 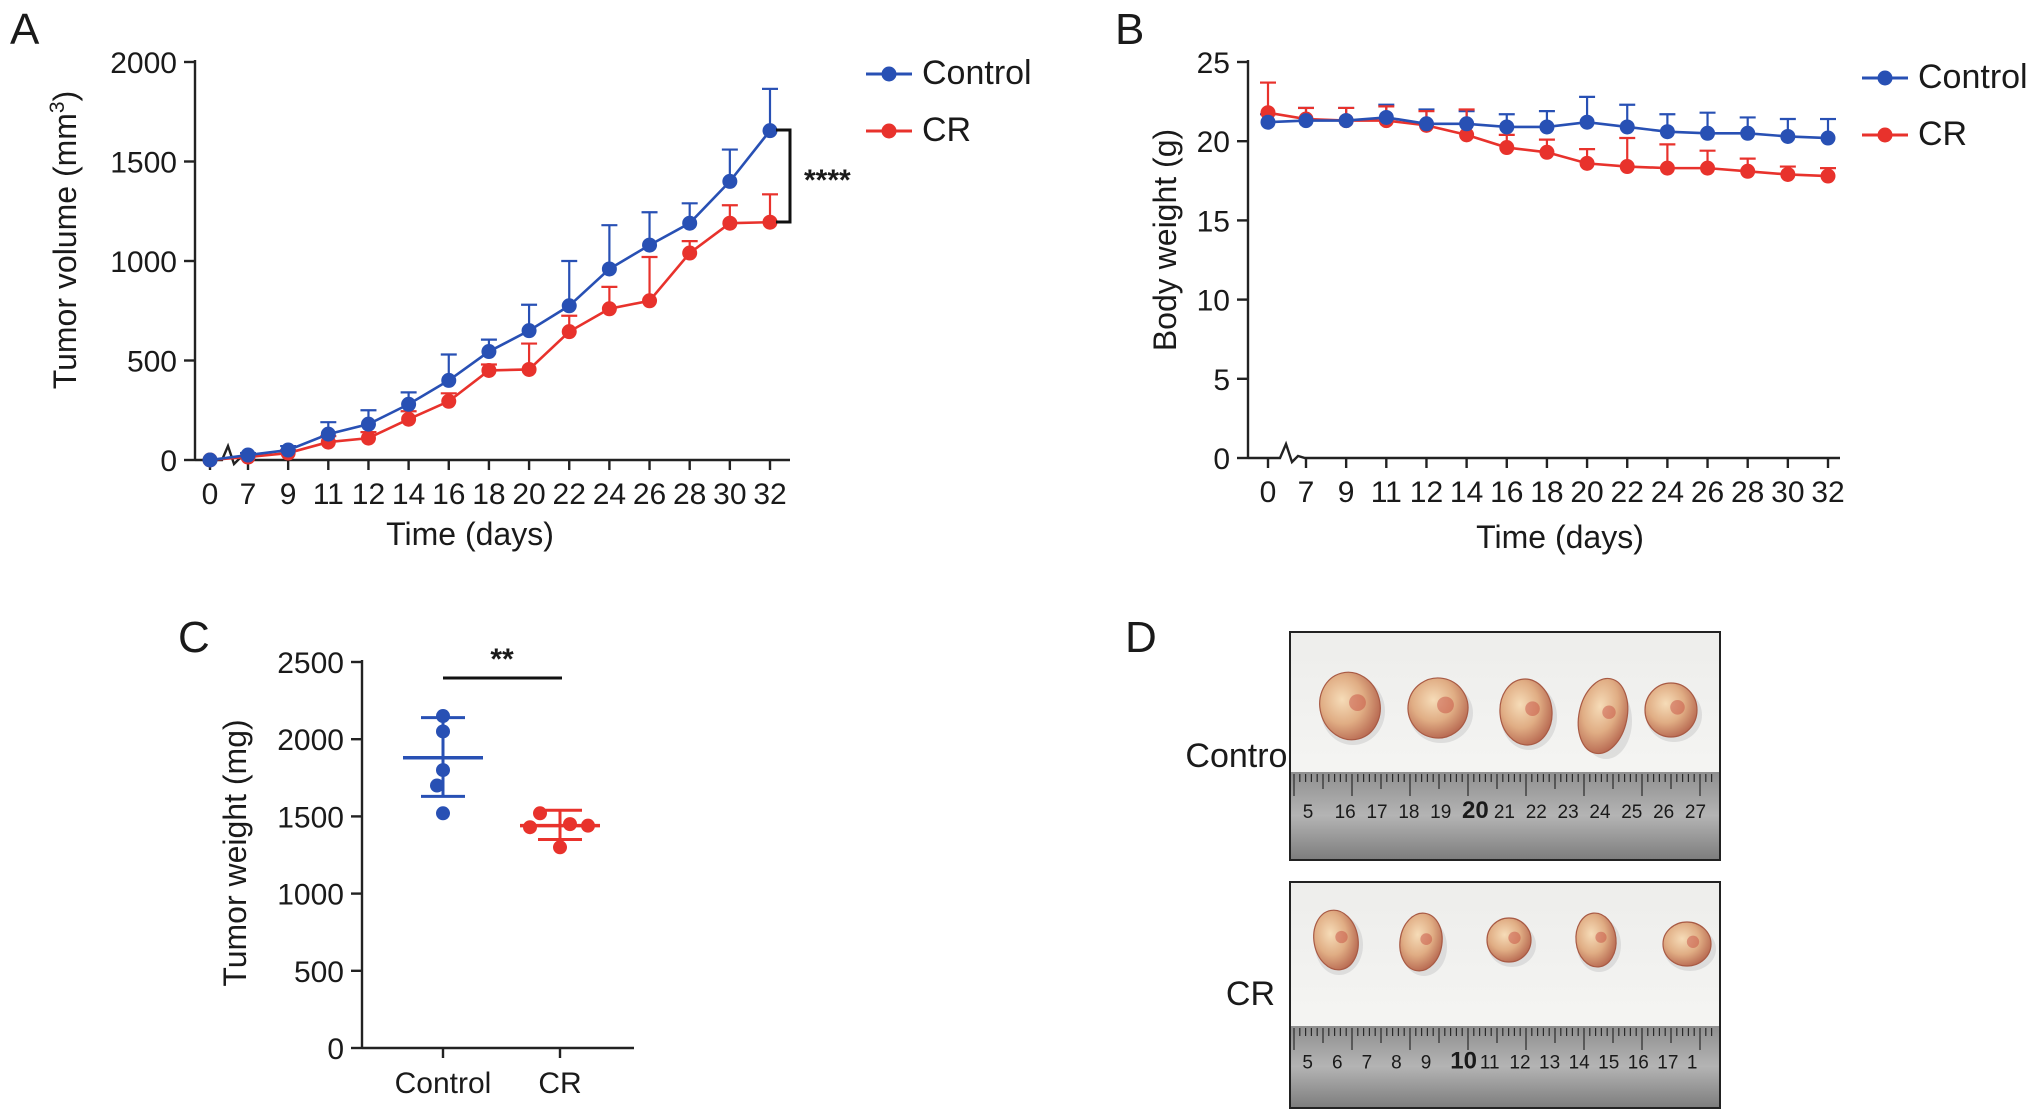 I want to click on x-tick-label: 7, so click(x=1306, y=492).